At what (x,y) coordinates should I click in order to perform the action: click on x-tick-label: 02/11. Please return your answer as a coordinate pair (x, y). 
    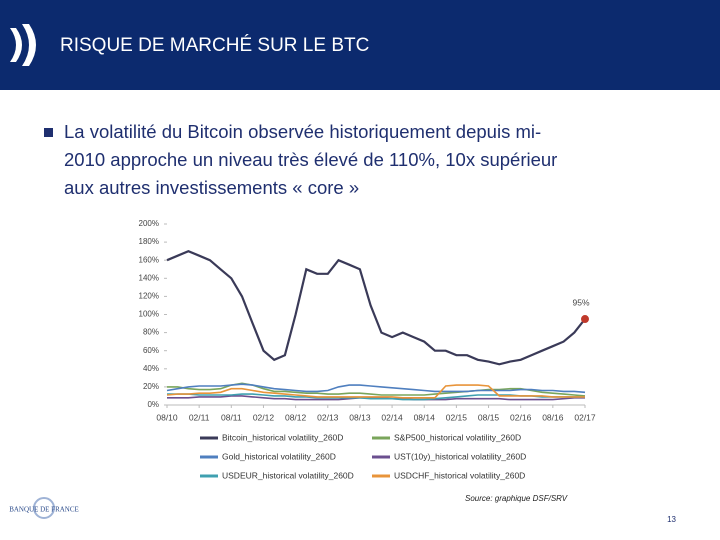
    Looking at the image, I should click on (199, 417).